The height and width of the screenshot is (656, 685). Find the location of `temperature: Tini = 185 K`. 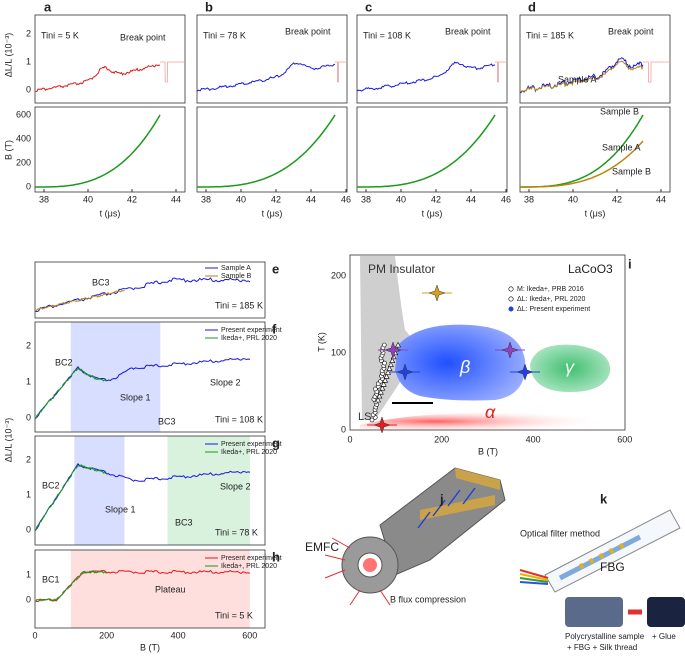

temperature: Tini = 185 K is located at coordinates (239, 305).